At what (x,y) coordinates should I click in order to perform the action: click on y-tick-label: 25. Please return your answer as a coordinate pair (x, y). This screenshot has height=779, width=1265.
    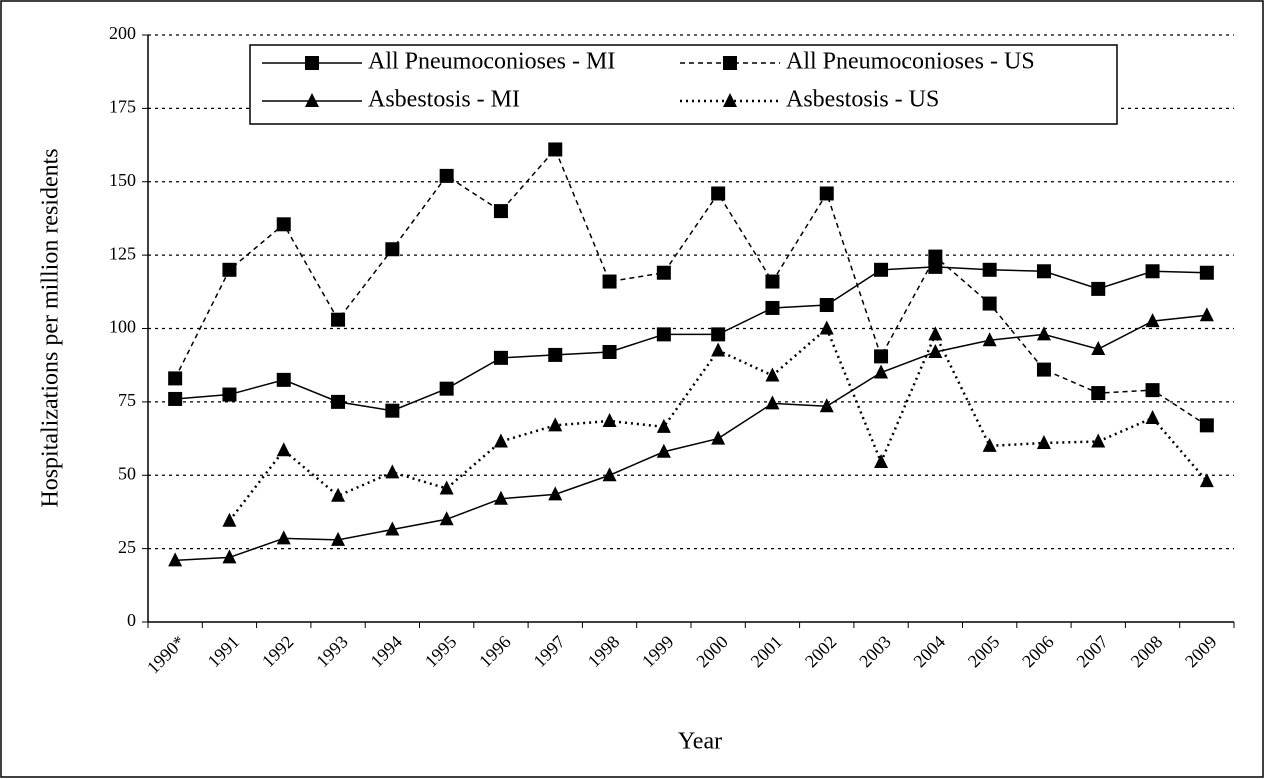
    Looking at the image, I should click on (127, 547).